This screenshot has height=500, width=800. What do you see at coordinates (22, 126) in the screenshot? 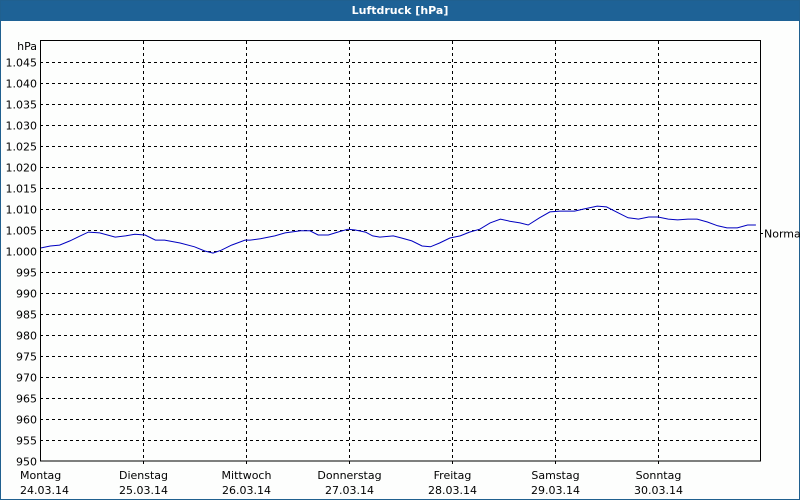
I see `y-tick-label: 1.030` at bounding box center [22, 126].